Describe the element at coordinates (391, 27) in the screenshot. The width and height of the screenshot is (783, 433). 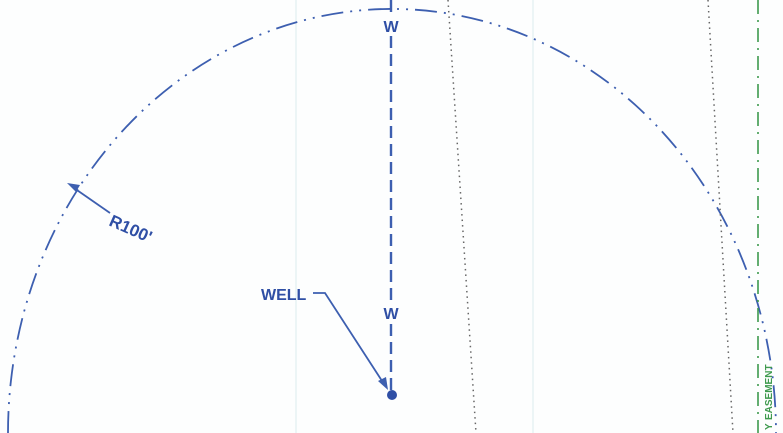
I see `water-marker-top: W` at that location.